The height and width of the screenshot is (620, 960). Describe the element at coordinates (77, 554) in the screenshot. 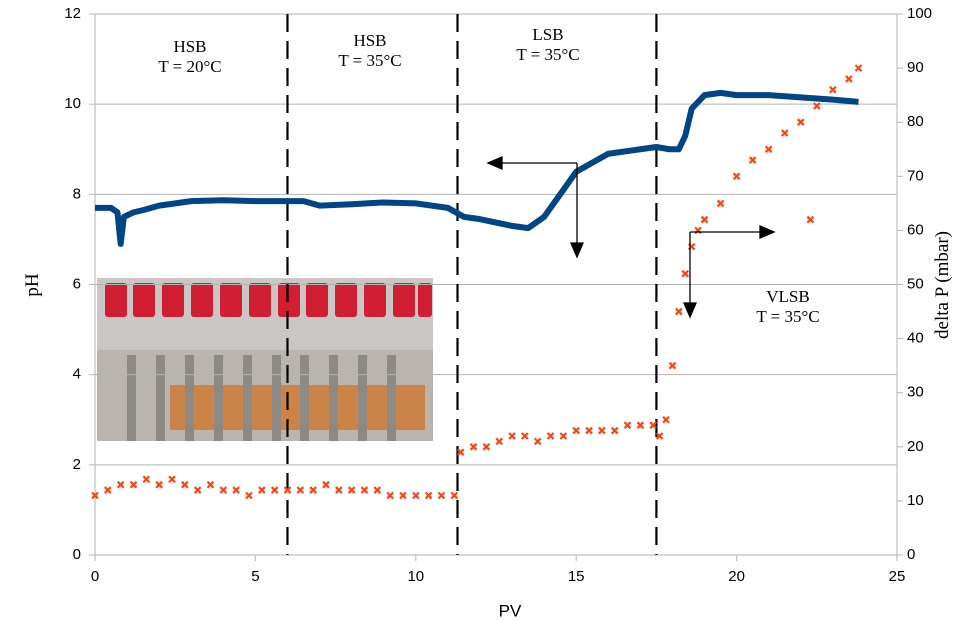

I see `y-tick-label: 0` at that location.